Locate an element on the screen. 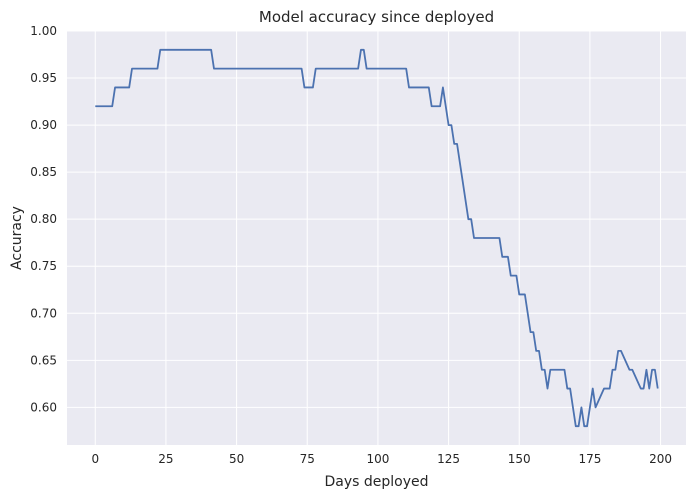 Image resolution: width=696 pixels, height=498 pixels. y-tick-label: 0.95 is located at coordinates (43, 78).